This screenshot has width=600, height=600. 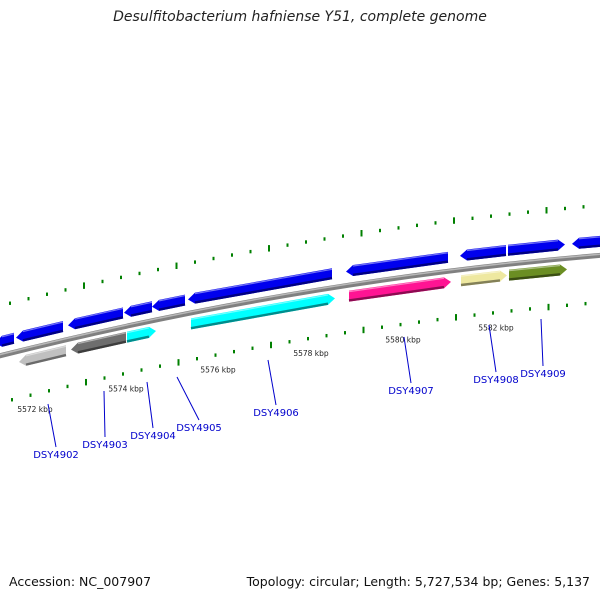 I want to click on gene-arrow-dsy4903, so click(x=99, y=342).